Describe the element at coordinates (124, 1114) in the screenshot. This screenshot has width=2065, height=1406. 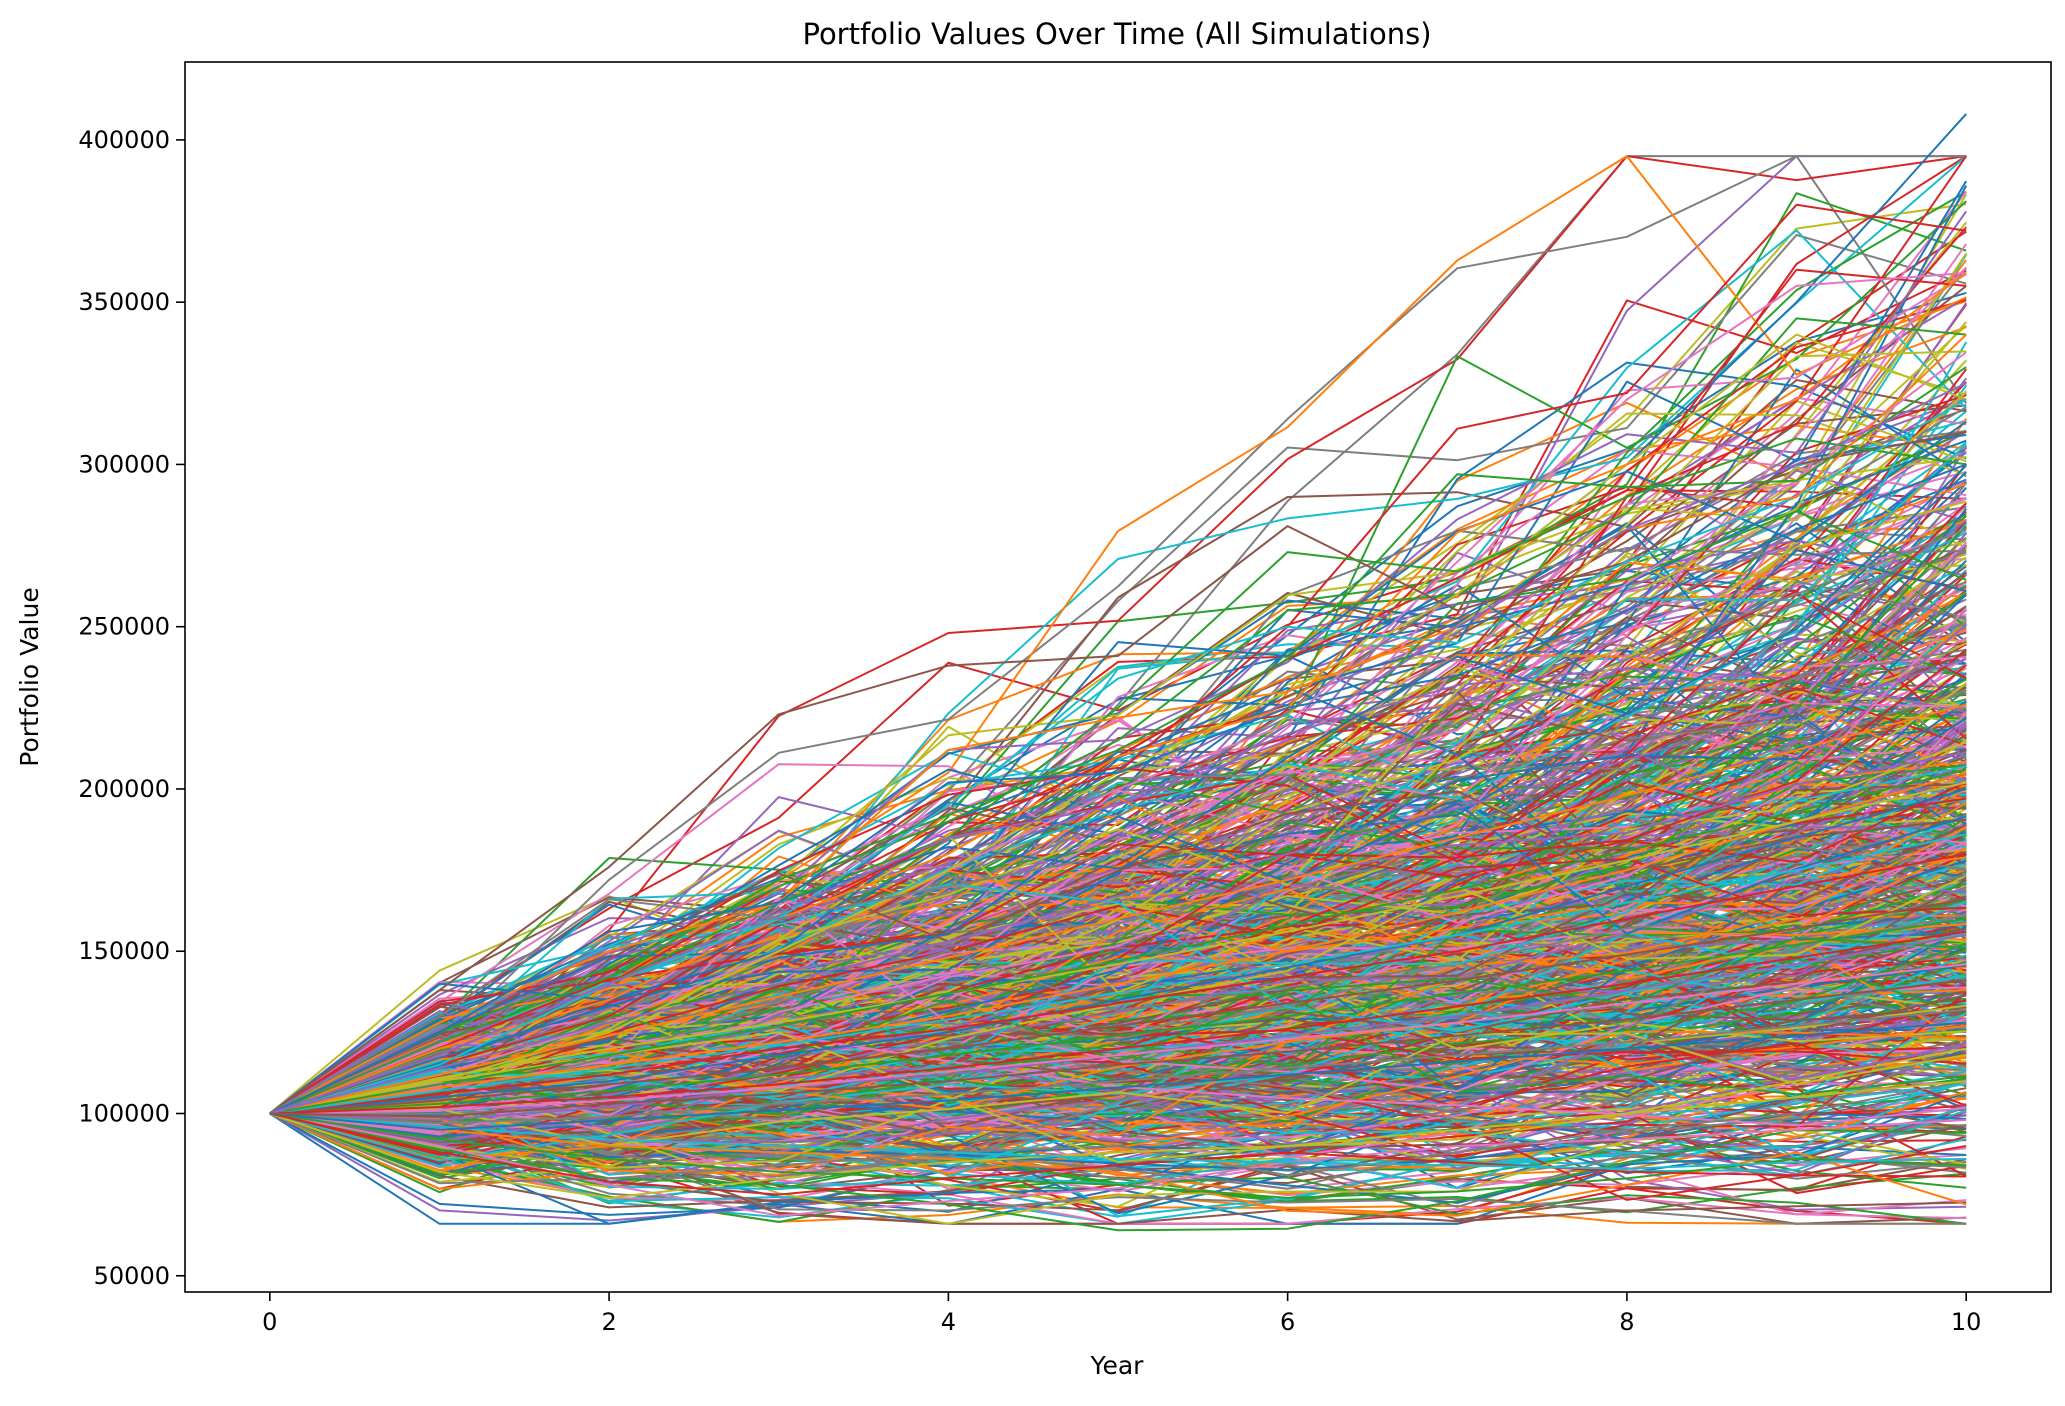
I see `y-tick-label-100000: 100000` at that location.